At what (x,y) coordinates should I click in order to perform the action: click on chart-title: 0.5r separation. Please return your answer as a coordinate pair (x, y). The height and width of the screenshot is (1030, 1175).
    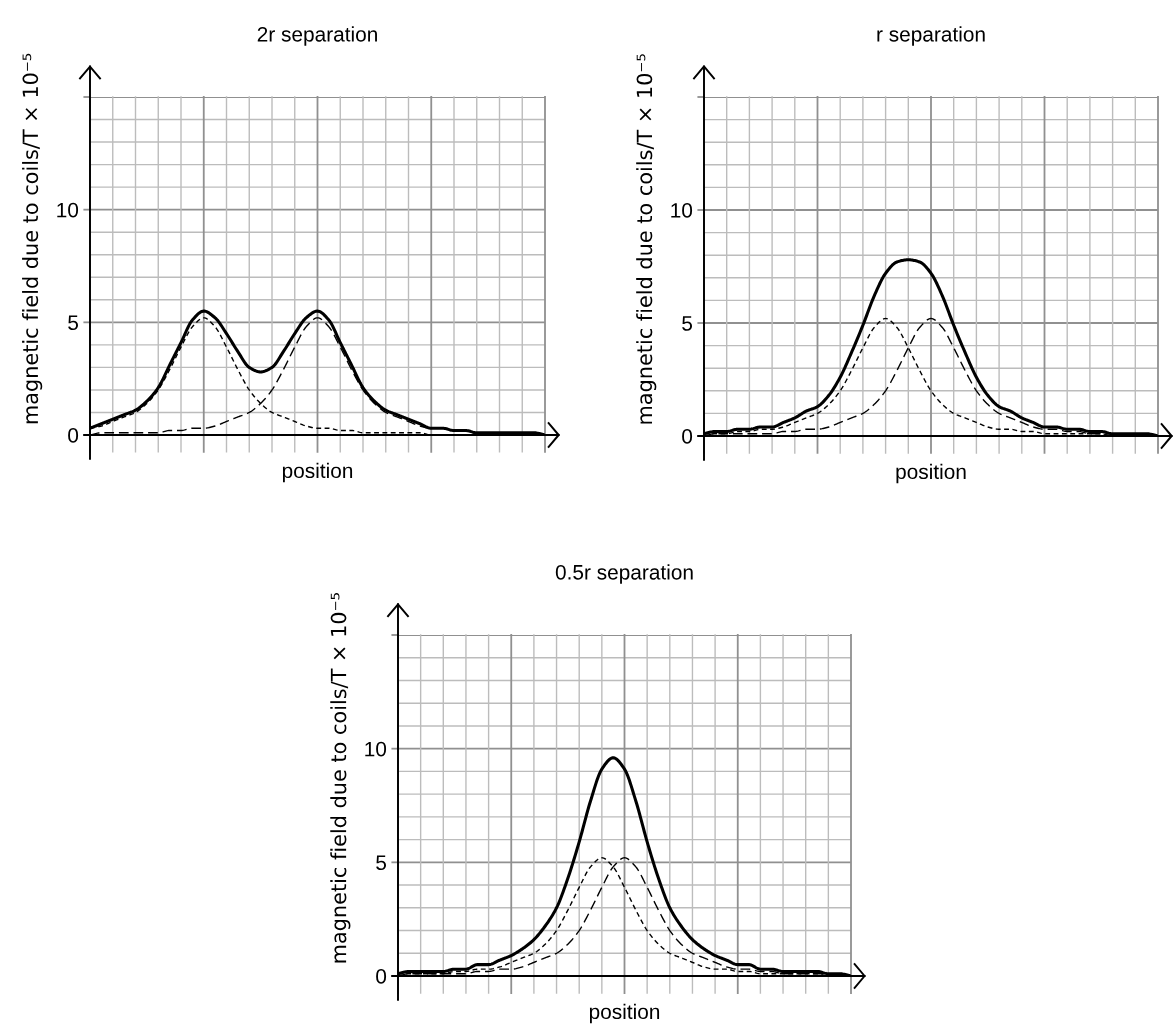
    Looking at the image, I should click on (624, 574).